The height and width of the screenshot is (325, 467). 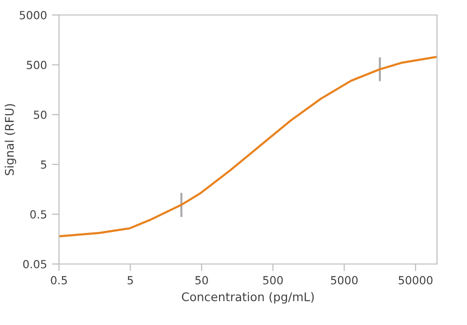 I want to click on y-tick-label: 0.5, so click(x=38, y=214).